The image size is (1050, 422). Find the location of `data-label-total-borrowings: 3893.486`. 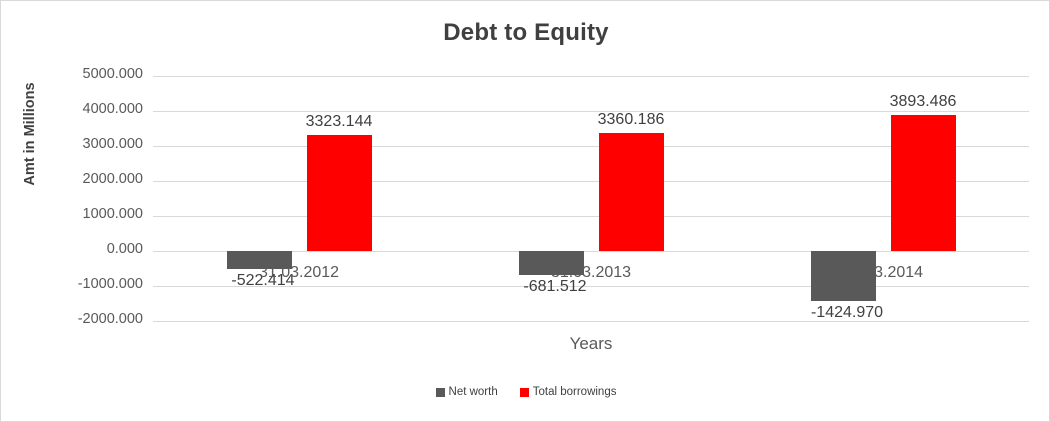

data-label-total-borrowings: 3893.486 is located at coordinates (923, 101).